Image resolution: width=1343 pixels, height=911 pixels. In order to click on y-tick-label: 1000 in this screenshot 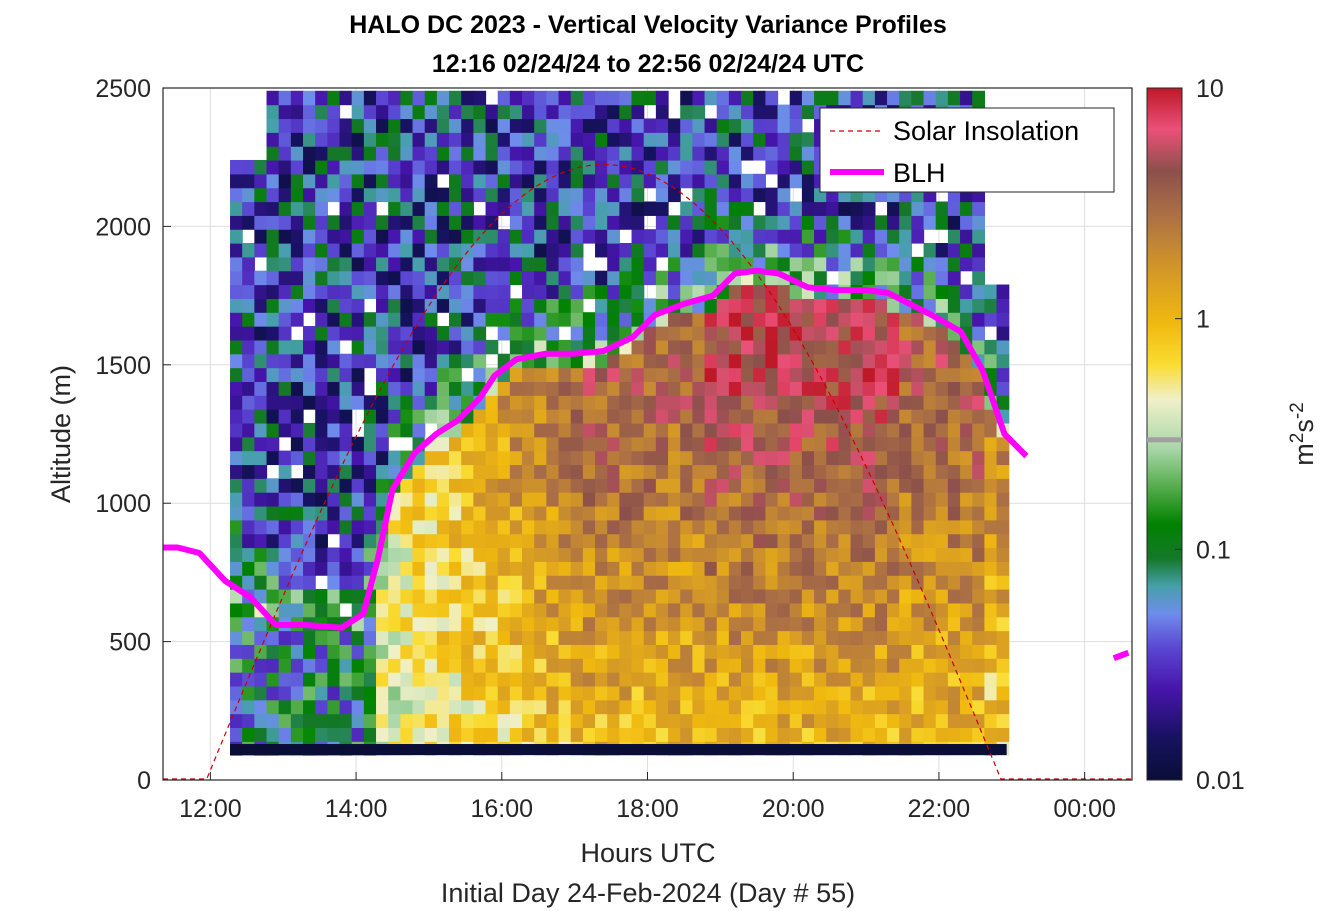, I will do `click(123, 504)`.